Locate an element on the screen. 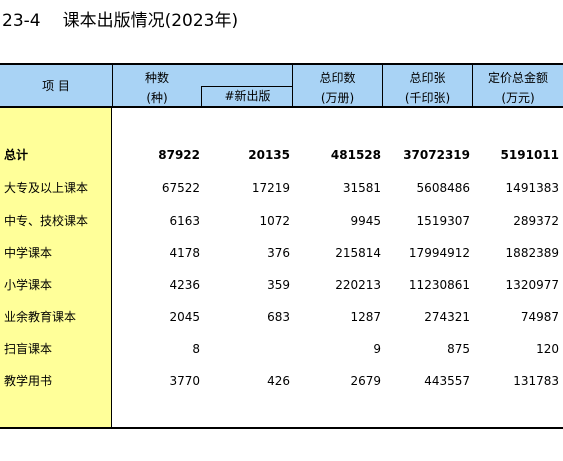  cell-price: 289372 is located at coordinates (536, 221).